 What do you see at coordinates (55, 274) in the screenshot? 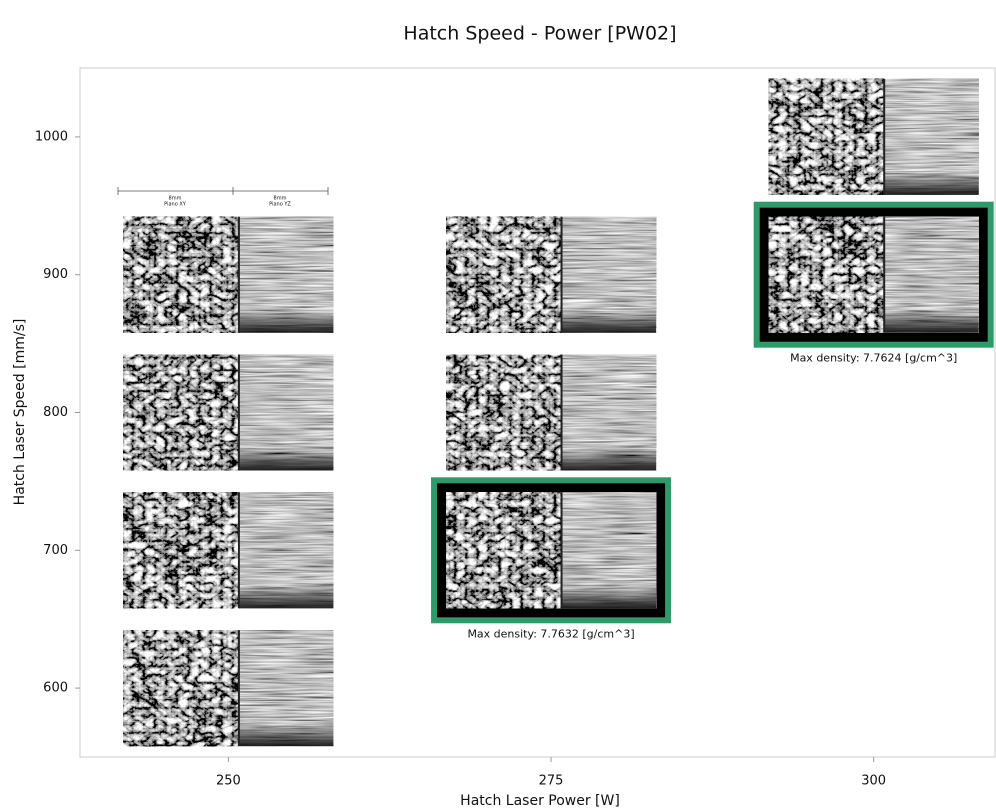
I see `y-tick-label: 900` at bounding box center [55, 274].